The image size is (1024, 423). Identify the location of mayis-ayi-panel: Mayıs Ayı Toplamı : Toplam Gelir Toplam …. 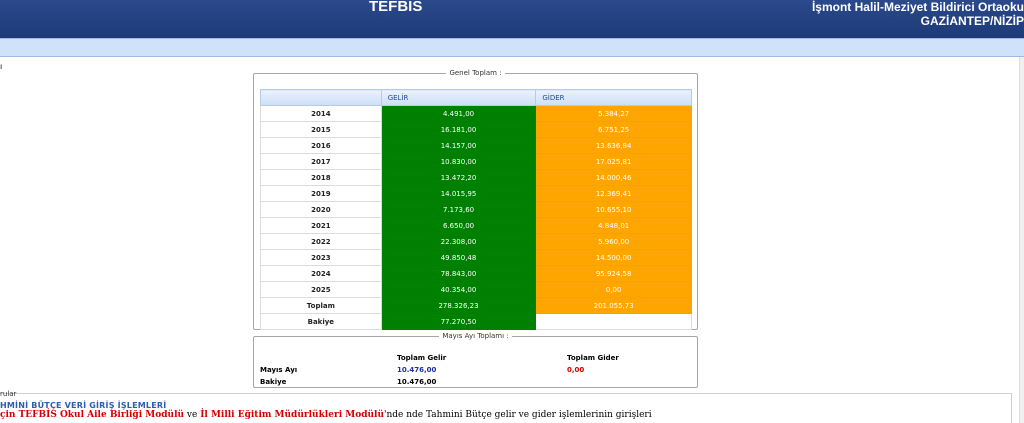
(475, 360).